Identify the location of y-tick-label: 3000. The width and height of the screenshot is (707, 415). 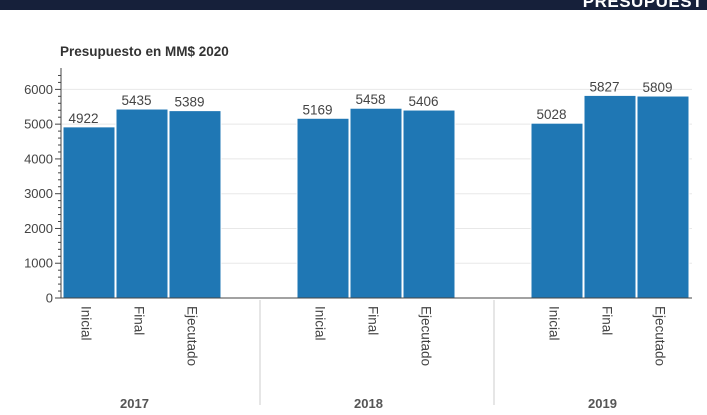
(38, 193).